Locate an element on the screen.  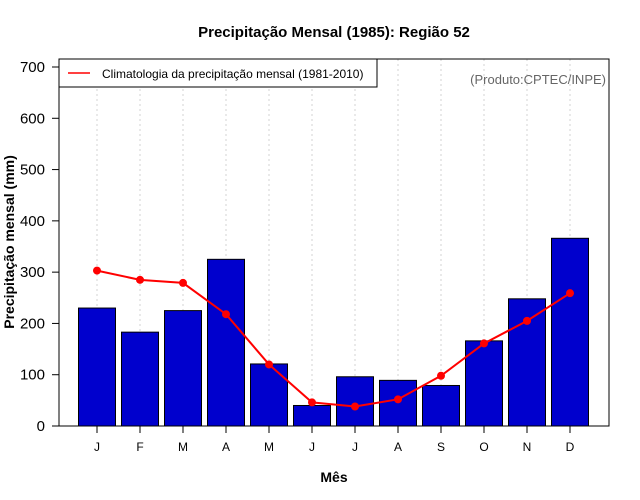
legend-box is located at coordinates (218, 73).